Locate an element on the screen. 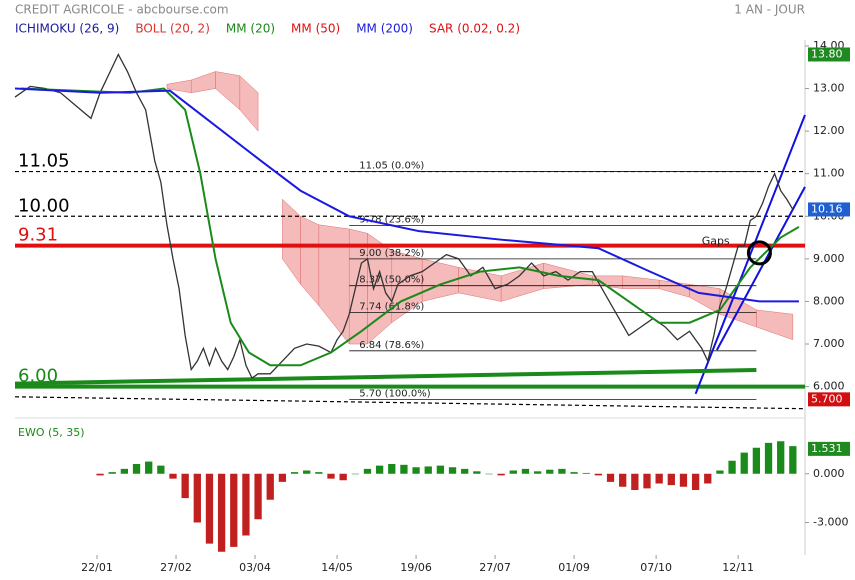 The image size is (855, 580). price-badge-label: 5.700 is located at coordinates (827, 398).